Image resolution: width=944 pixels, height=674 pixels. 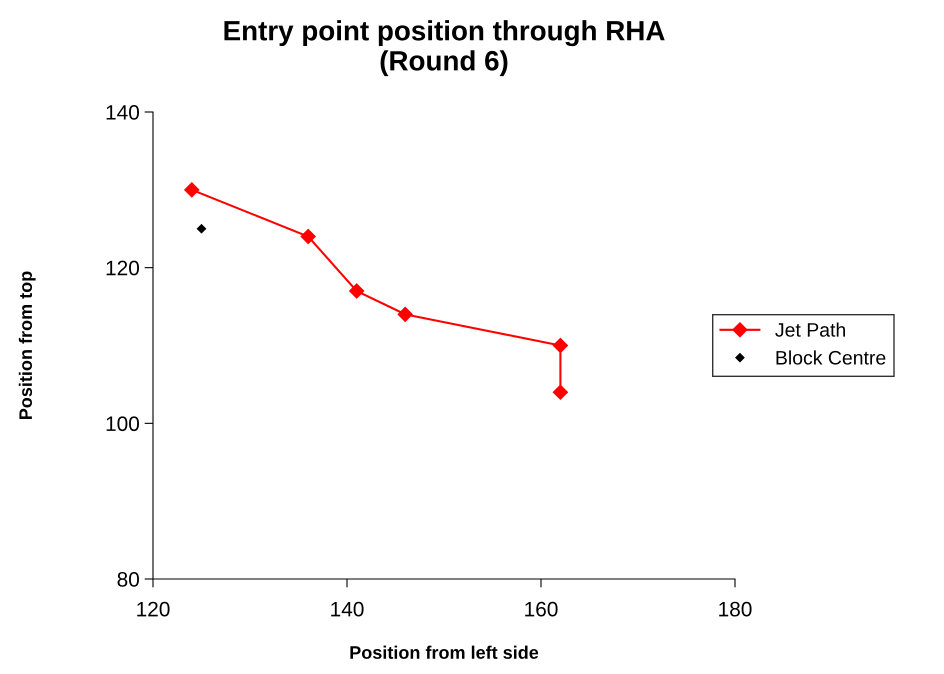 What do you see at coordinates (122, 424) in the screenshot?
I see `y-tick-label: 100` at bounding box center [122, 424].